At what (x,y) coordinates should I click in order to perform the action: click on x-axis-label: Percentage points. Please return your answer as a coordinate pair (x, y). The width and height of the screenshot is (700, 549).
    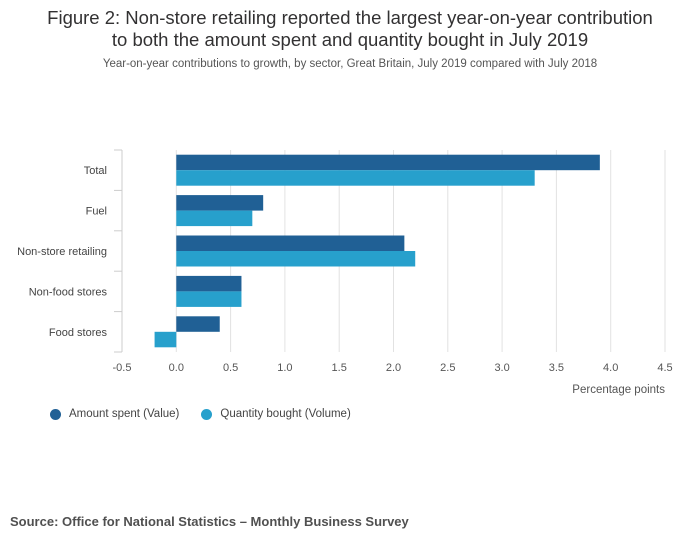
    Looking at the image, I should click on (618, 390).